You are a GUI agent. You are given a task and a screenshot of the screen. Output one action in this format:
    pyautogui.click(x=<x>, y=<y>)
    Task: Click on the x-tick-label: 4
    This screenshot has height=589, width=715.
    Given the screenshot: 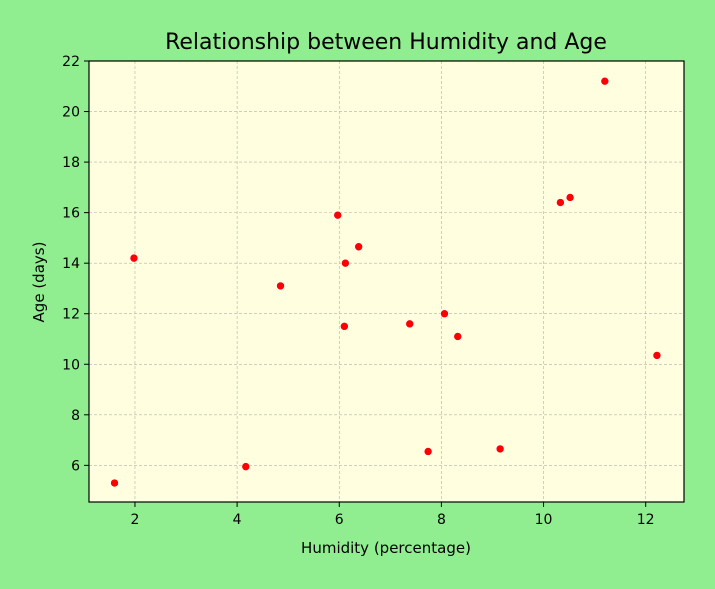 What is the action you would take?
    pyautogui.click(x=237, y=520)
    